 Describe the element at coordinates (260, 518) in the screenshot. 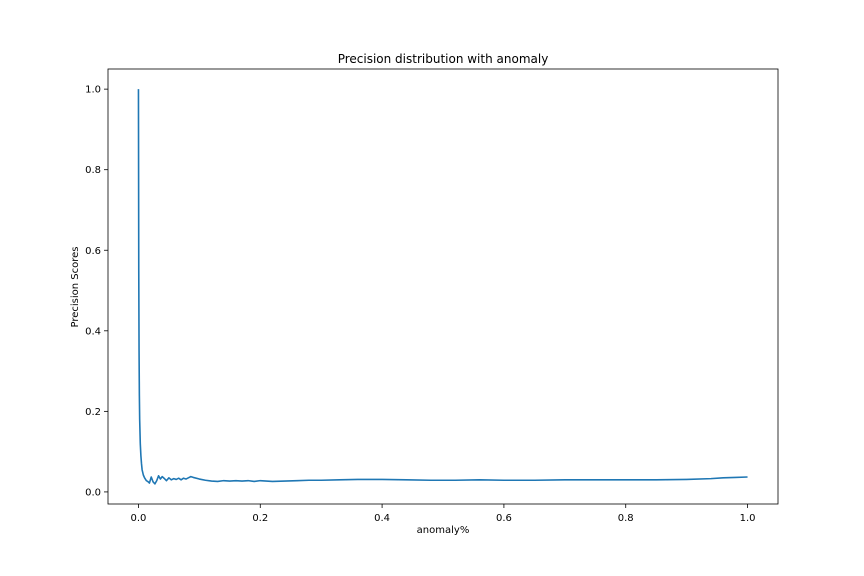

I see `x-tick-label: 0.2` at that location.